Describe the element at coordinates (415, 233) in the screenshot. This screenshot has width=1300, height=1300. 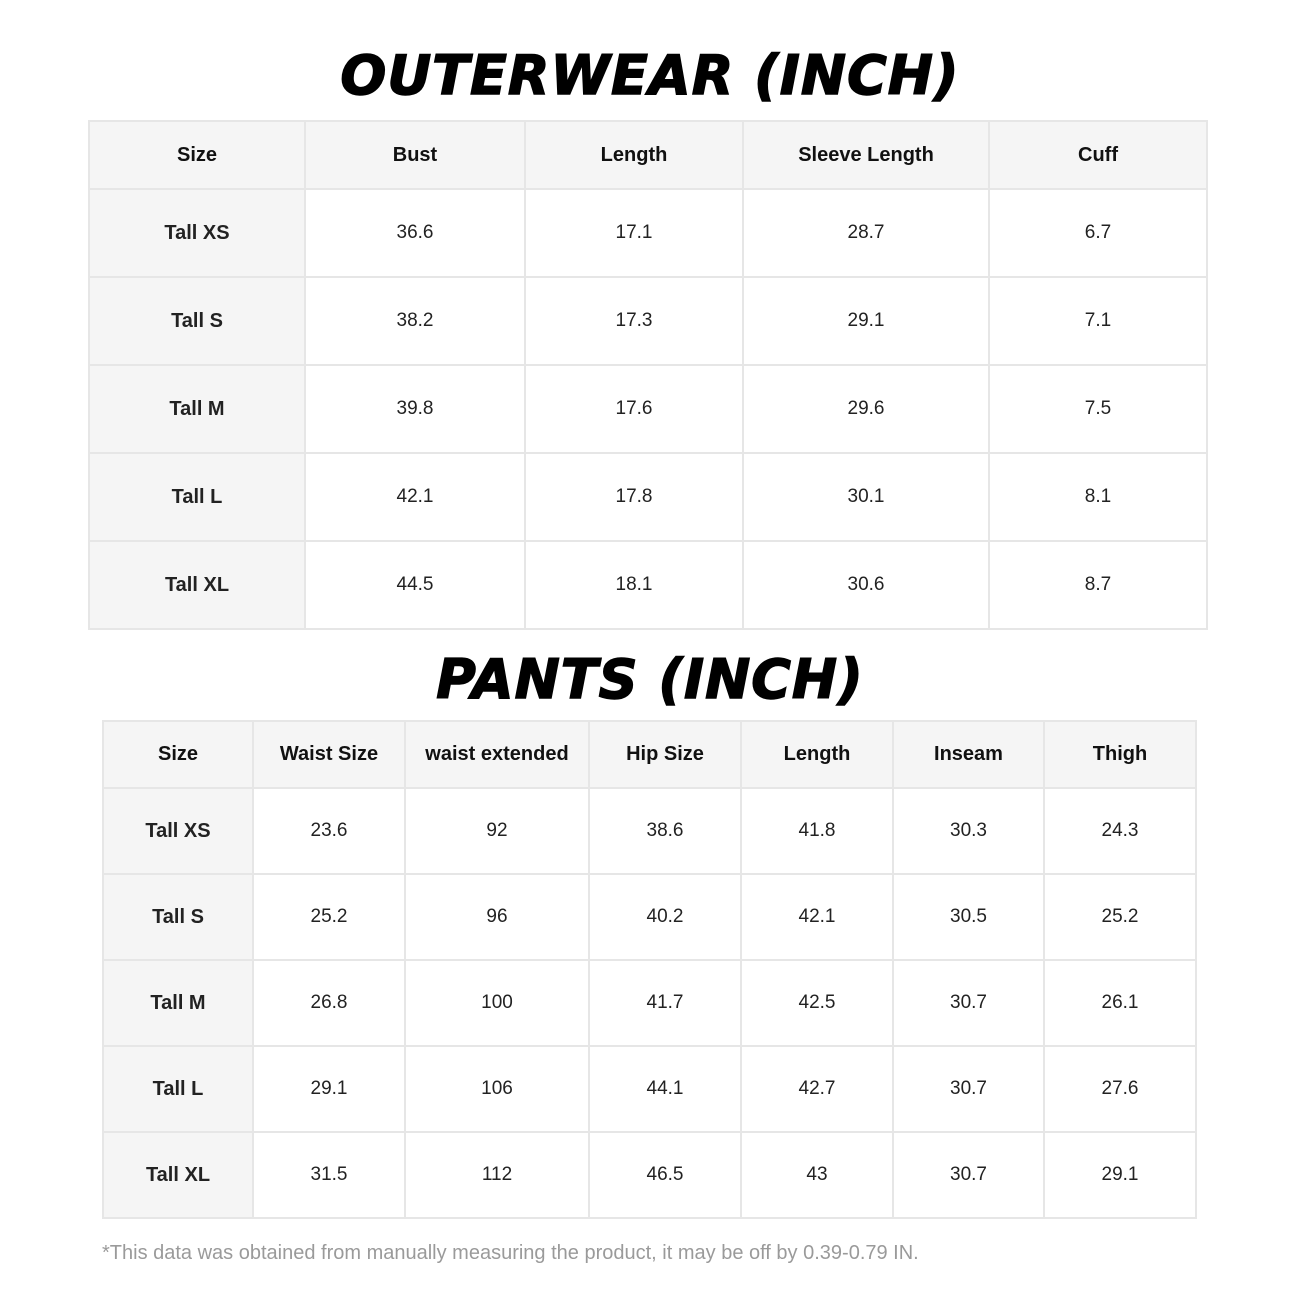
I see `table-cell: 36.6` at that location.